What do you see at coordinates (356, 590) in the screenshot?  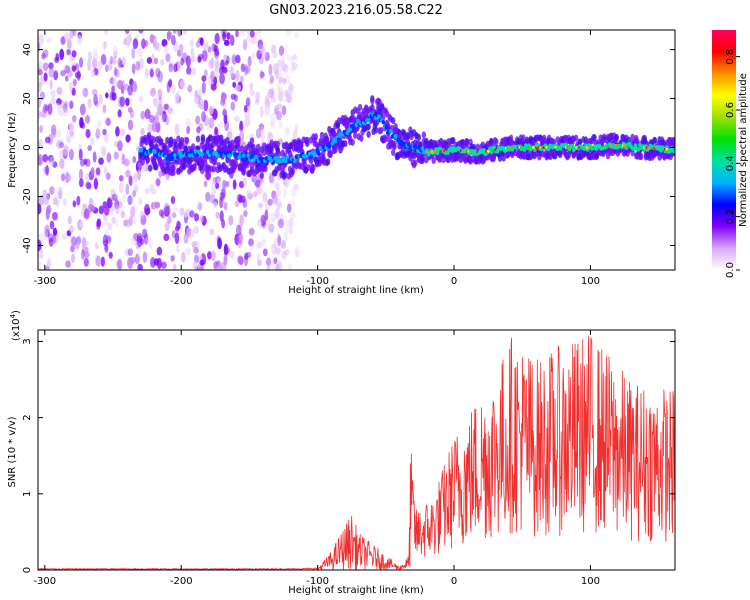 I see `snr-xlabel: Height of straight line (km)` at bounding box center [356, 590].